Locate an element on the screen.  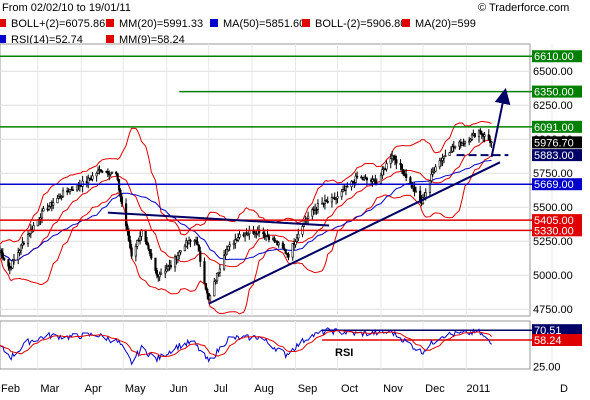
legend-entry: MA(50)=5851.60 is located at coordinates (264, 24).